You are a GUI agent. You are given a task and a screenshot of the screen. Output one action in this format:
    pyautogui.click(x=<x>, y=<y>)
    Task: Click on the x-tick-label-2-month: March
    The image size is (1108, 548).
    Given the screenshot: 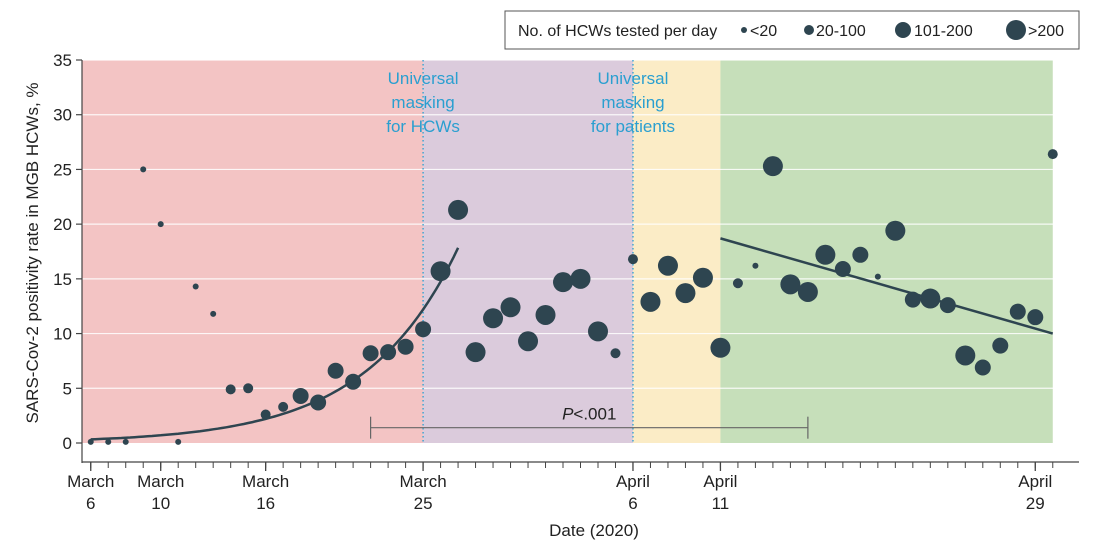 What is the action you would take?
    pyautogui.click(x=160, y=481)
    